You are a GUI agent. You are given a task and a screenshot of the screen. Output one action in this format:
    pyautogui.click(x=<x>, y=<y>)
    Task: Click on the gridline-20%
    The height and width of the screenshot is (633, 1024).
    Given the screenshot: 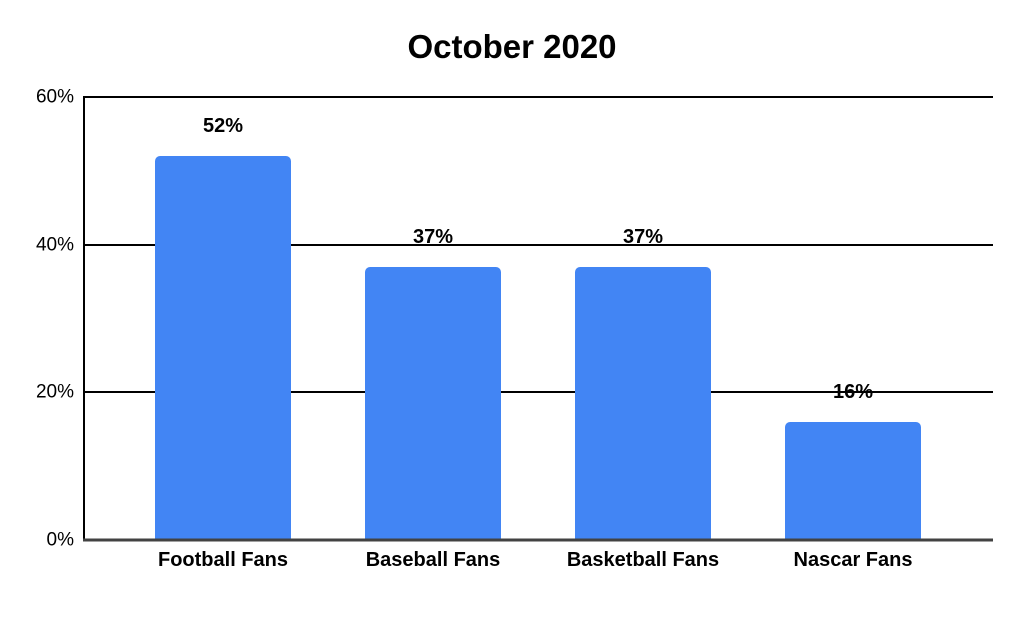 What is the action you would take?
    pyautogui.click(x=538, y=392)
    